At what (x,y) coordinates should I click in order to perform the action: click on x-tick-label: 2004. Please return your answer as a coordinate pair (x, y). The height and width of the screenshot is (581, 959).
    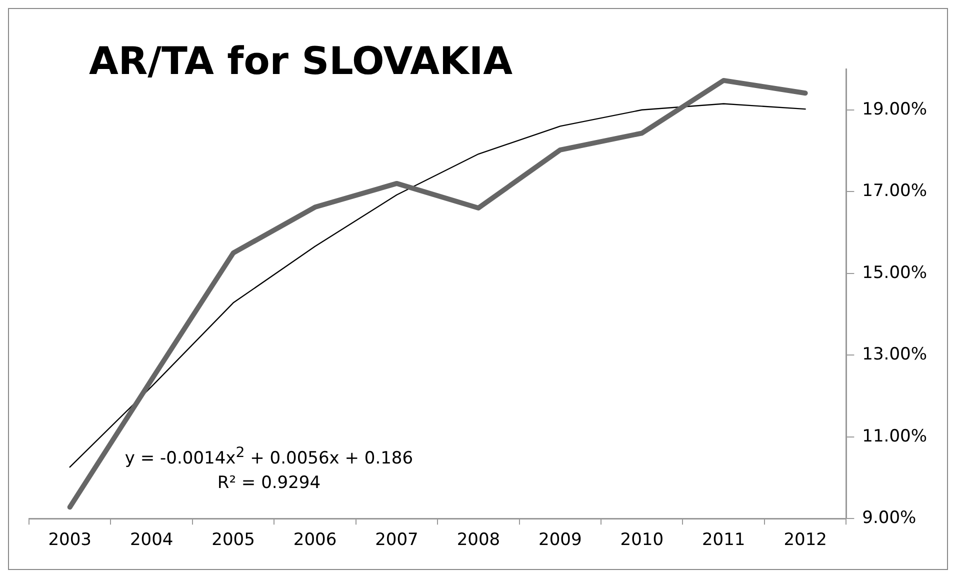
    Looking at the image, I should click on (152, 540).